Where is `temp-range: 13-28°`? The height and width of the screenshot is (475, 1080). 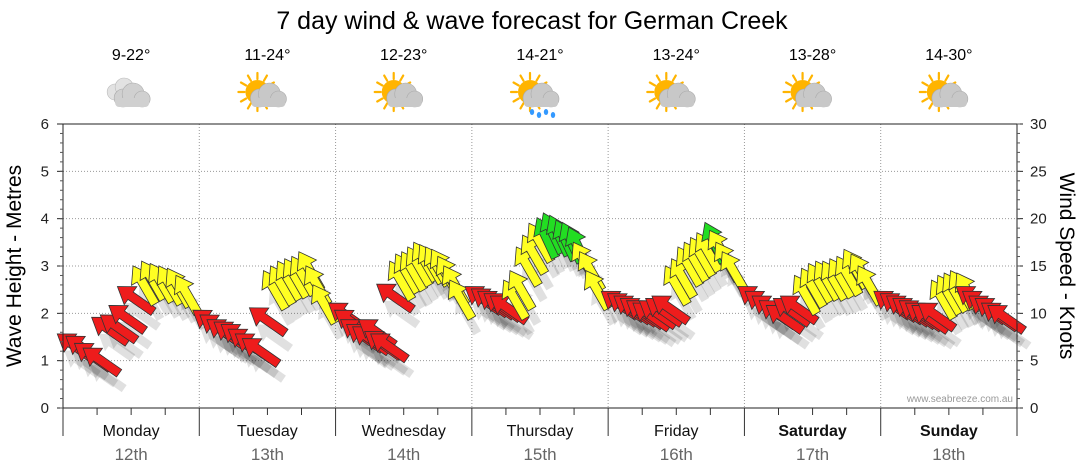
temp-range: 13-28° is located at coordinates (812, 55).